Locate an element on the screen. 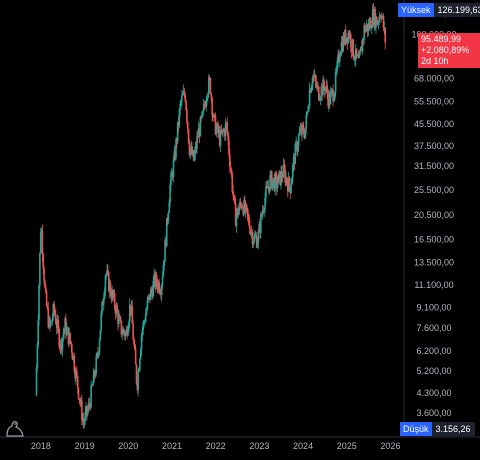 This screenshot has height=460, width=480. price-tick-label: 16.500,00 is located at coordinates (434, 240).